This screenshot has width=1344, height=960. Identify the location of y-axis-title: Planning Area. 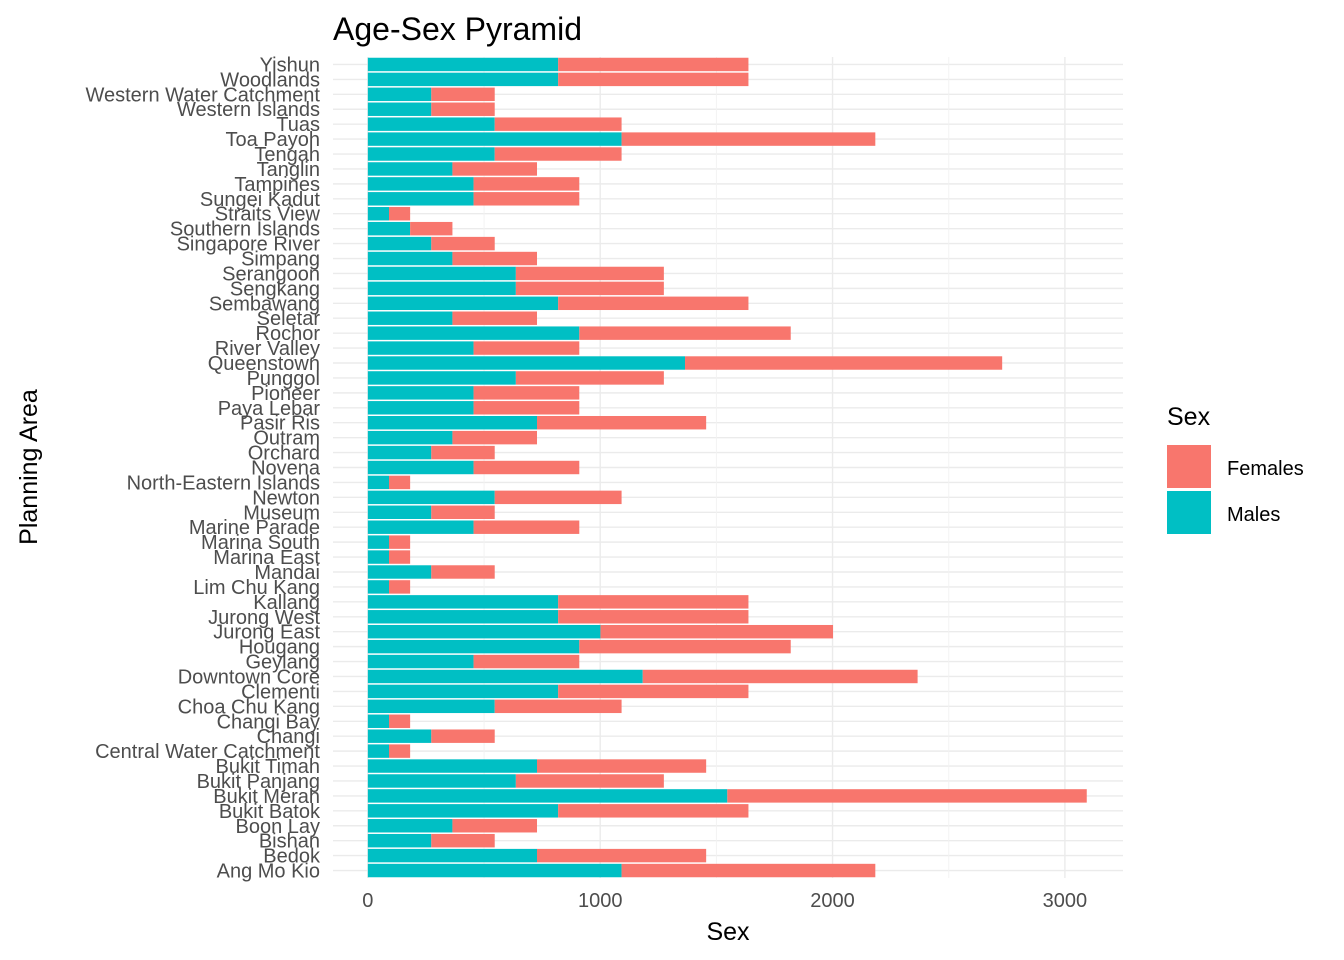
(29, 467).